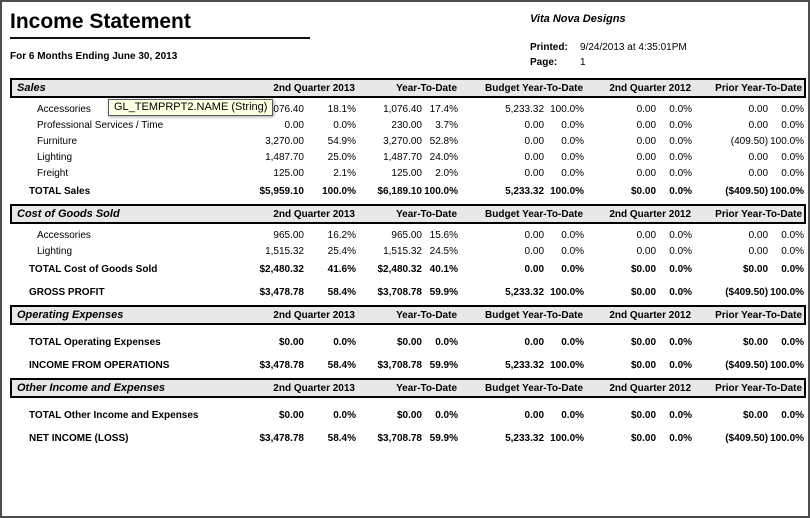  I want to click on row-label: Furniture, so click(57, 141).